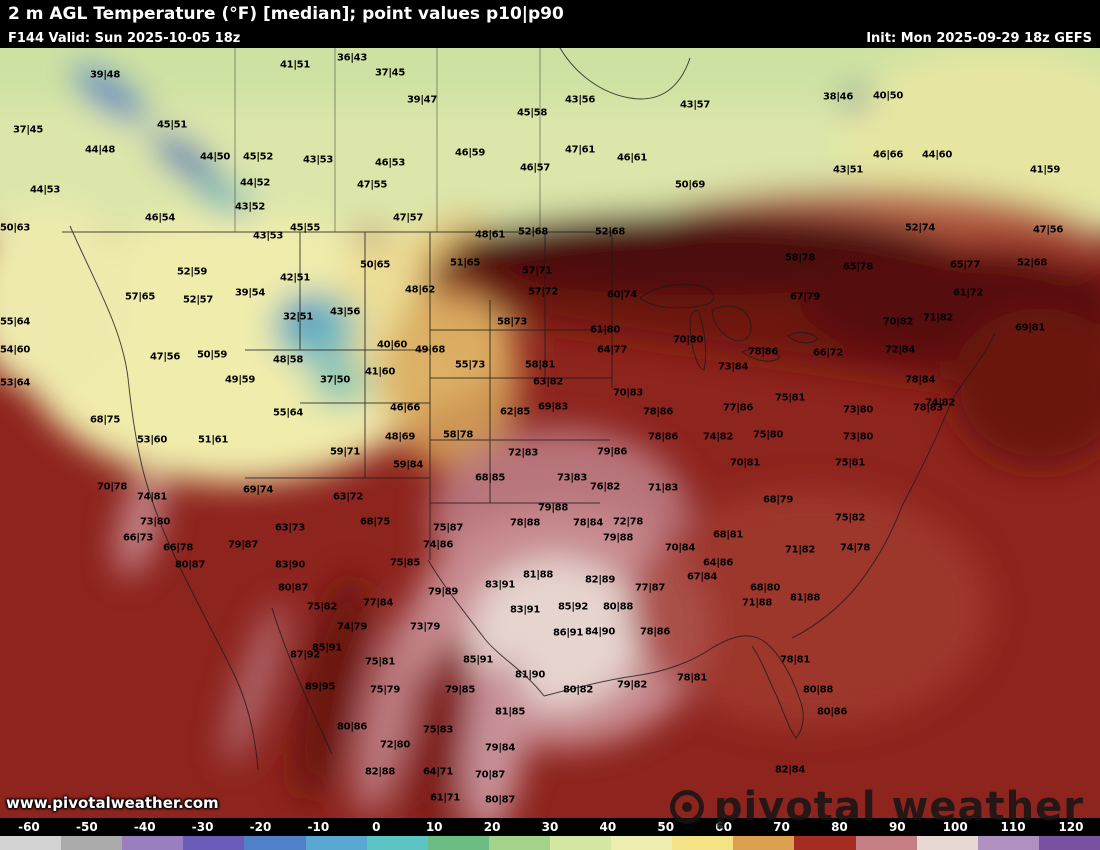 Image resolution: width=1100 pixels, height=850 pixels. I want to click on colorbar-tick-label: 120, so click(1071, 827).